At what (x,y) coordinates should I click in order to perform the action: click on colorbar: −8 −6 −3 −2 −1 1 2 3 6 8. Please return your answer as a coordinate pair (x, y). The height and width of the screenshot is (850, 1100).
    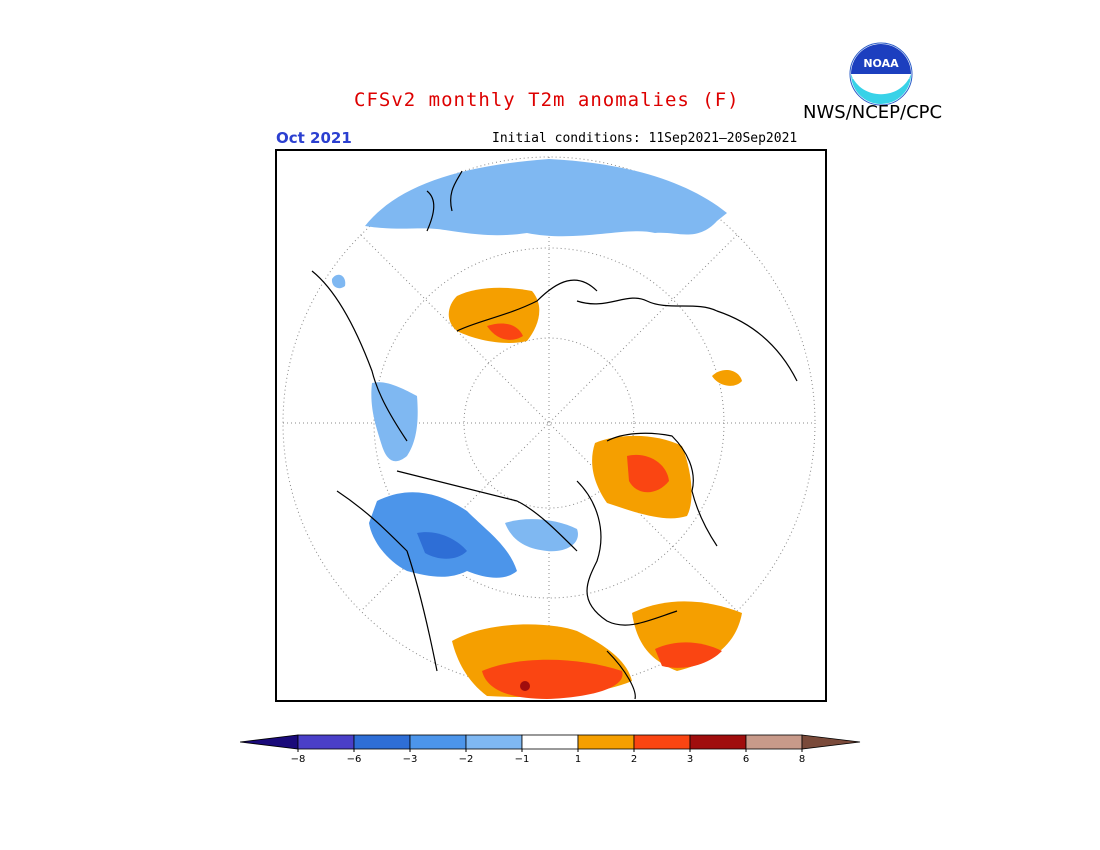
    Looking at the image, I should click on (550, 749).